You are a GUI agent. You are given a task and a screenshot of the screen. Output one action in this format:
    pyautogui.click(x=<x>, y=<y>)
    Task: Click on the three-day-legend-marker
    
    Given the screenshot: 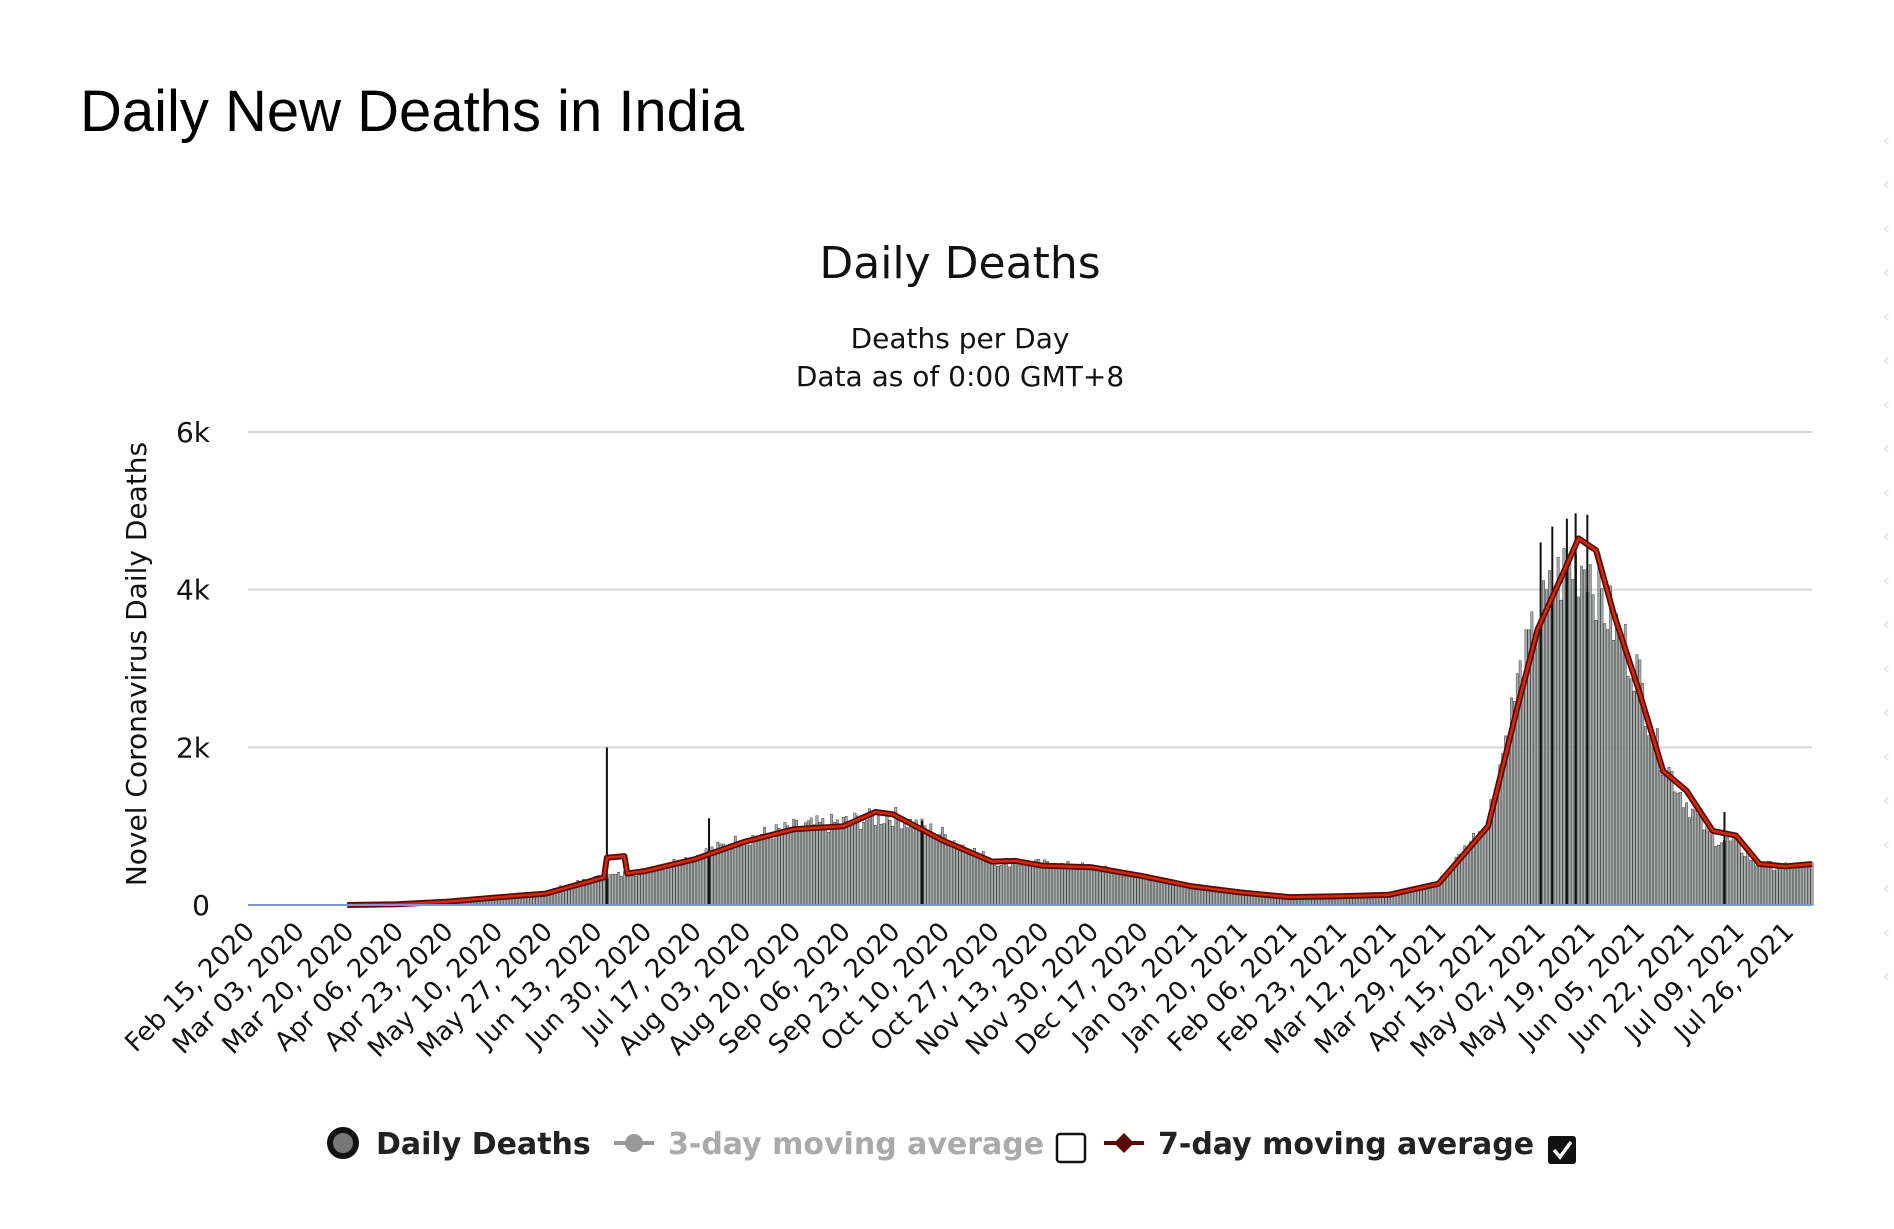 What is the action you would take?
    pyautogui.click(x=634, y=1143)
    